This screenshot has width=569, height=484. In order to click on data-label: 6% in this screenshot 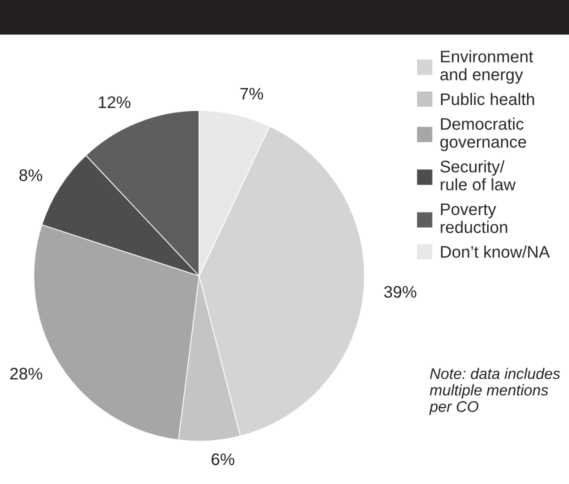, I will do `click(223, 459)`.